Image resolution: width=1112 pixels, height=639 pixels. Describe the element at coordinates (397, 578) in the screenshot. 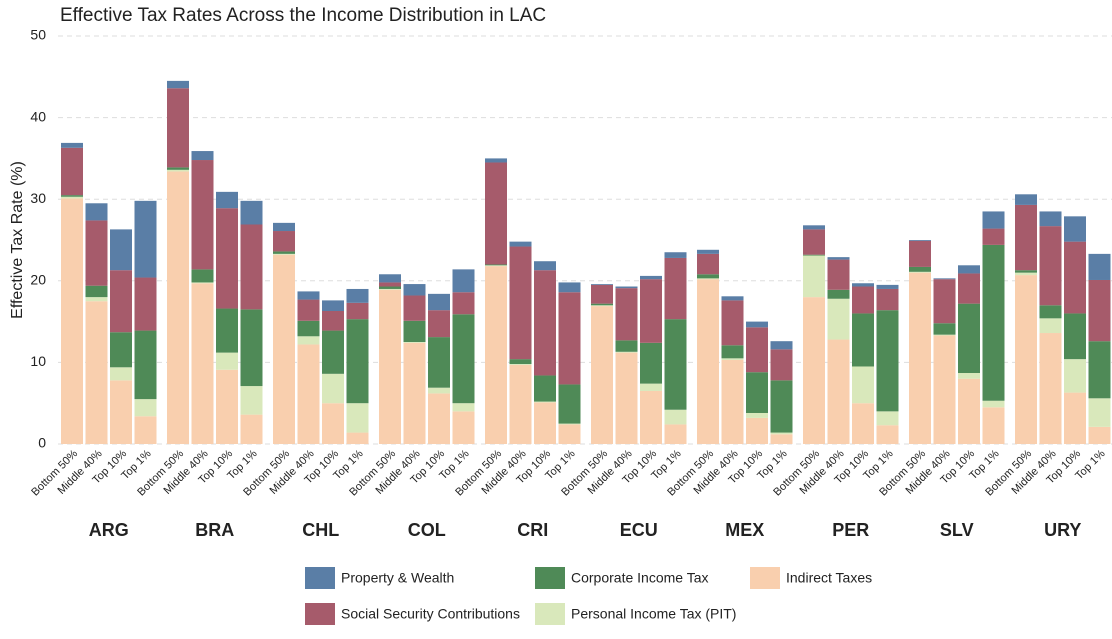

I see `legend-label: Property & Wealth` at that location.